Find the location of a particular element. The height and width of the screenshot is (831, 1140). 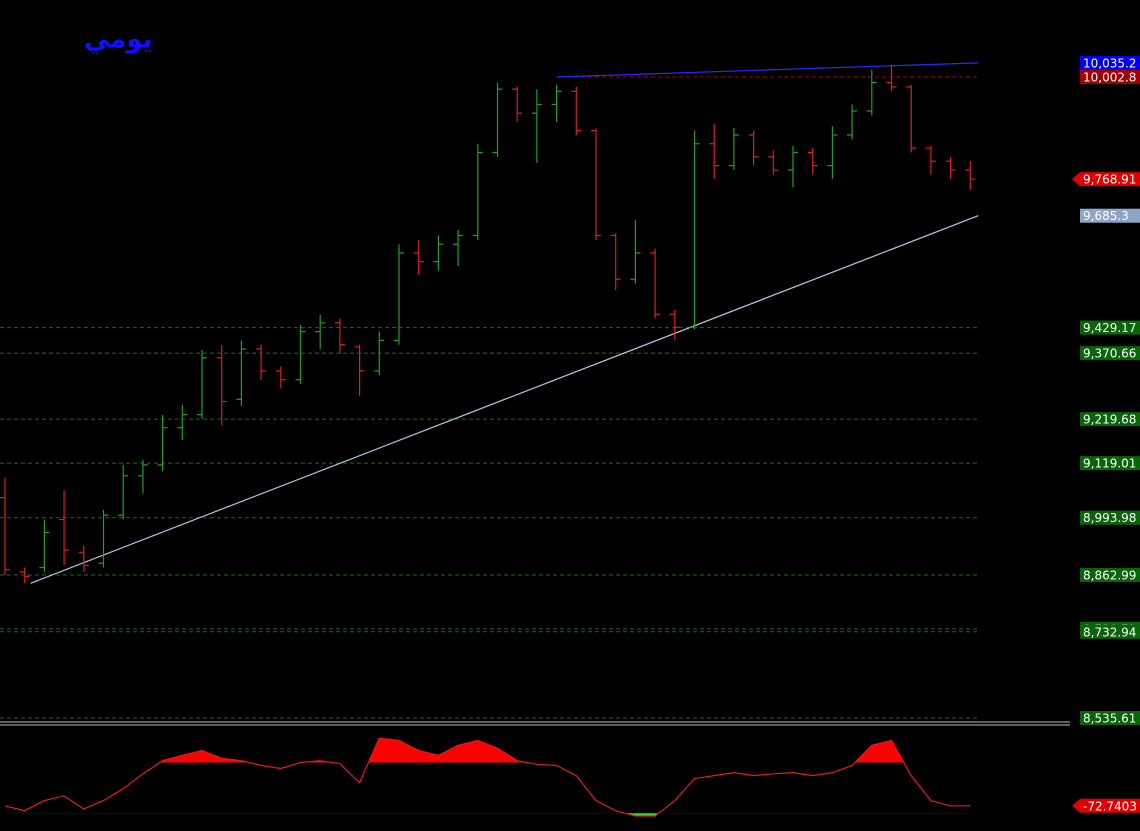

level-label: 8,862.99 is located at coordinates (1109, 575).